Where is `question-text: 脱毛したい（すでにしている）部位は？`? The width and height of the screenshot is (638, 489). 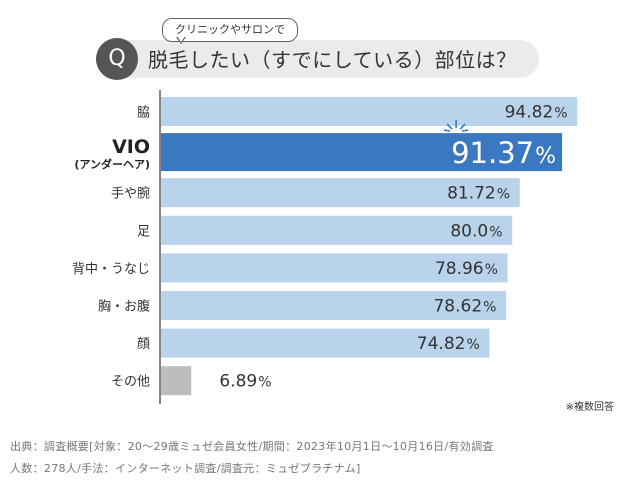
question-text: 脱毛したい（すでにしている）部位は？ is located at coordinates (332, 60).